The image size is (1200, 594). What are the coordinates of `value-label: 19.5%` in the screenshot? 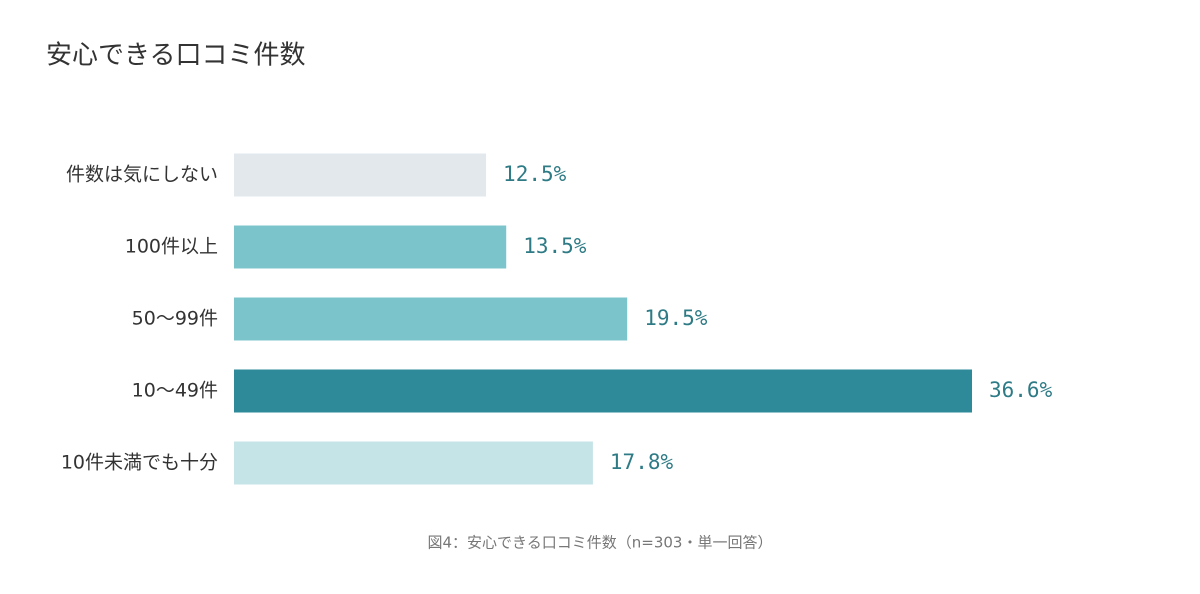 It's located at (676, 318).